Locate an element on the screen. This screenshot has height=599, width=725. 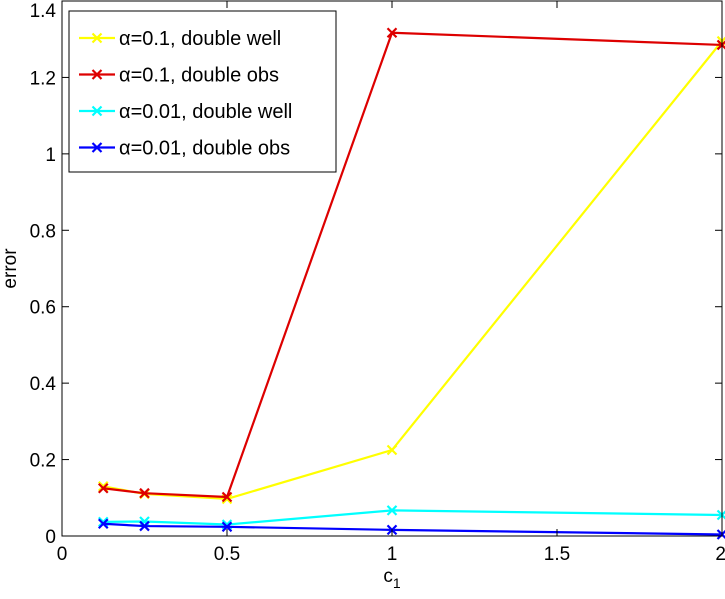
legend-label: α=0.01, double well is located at coordinates (205, 112).